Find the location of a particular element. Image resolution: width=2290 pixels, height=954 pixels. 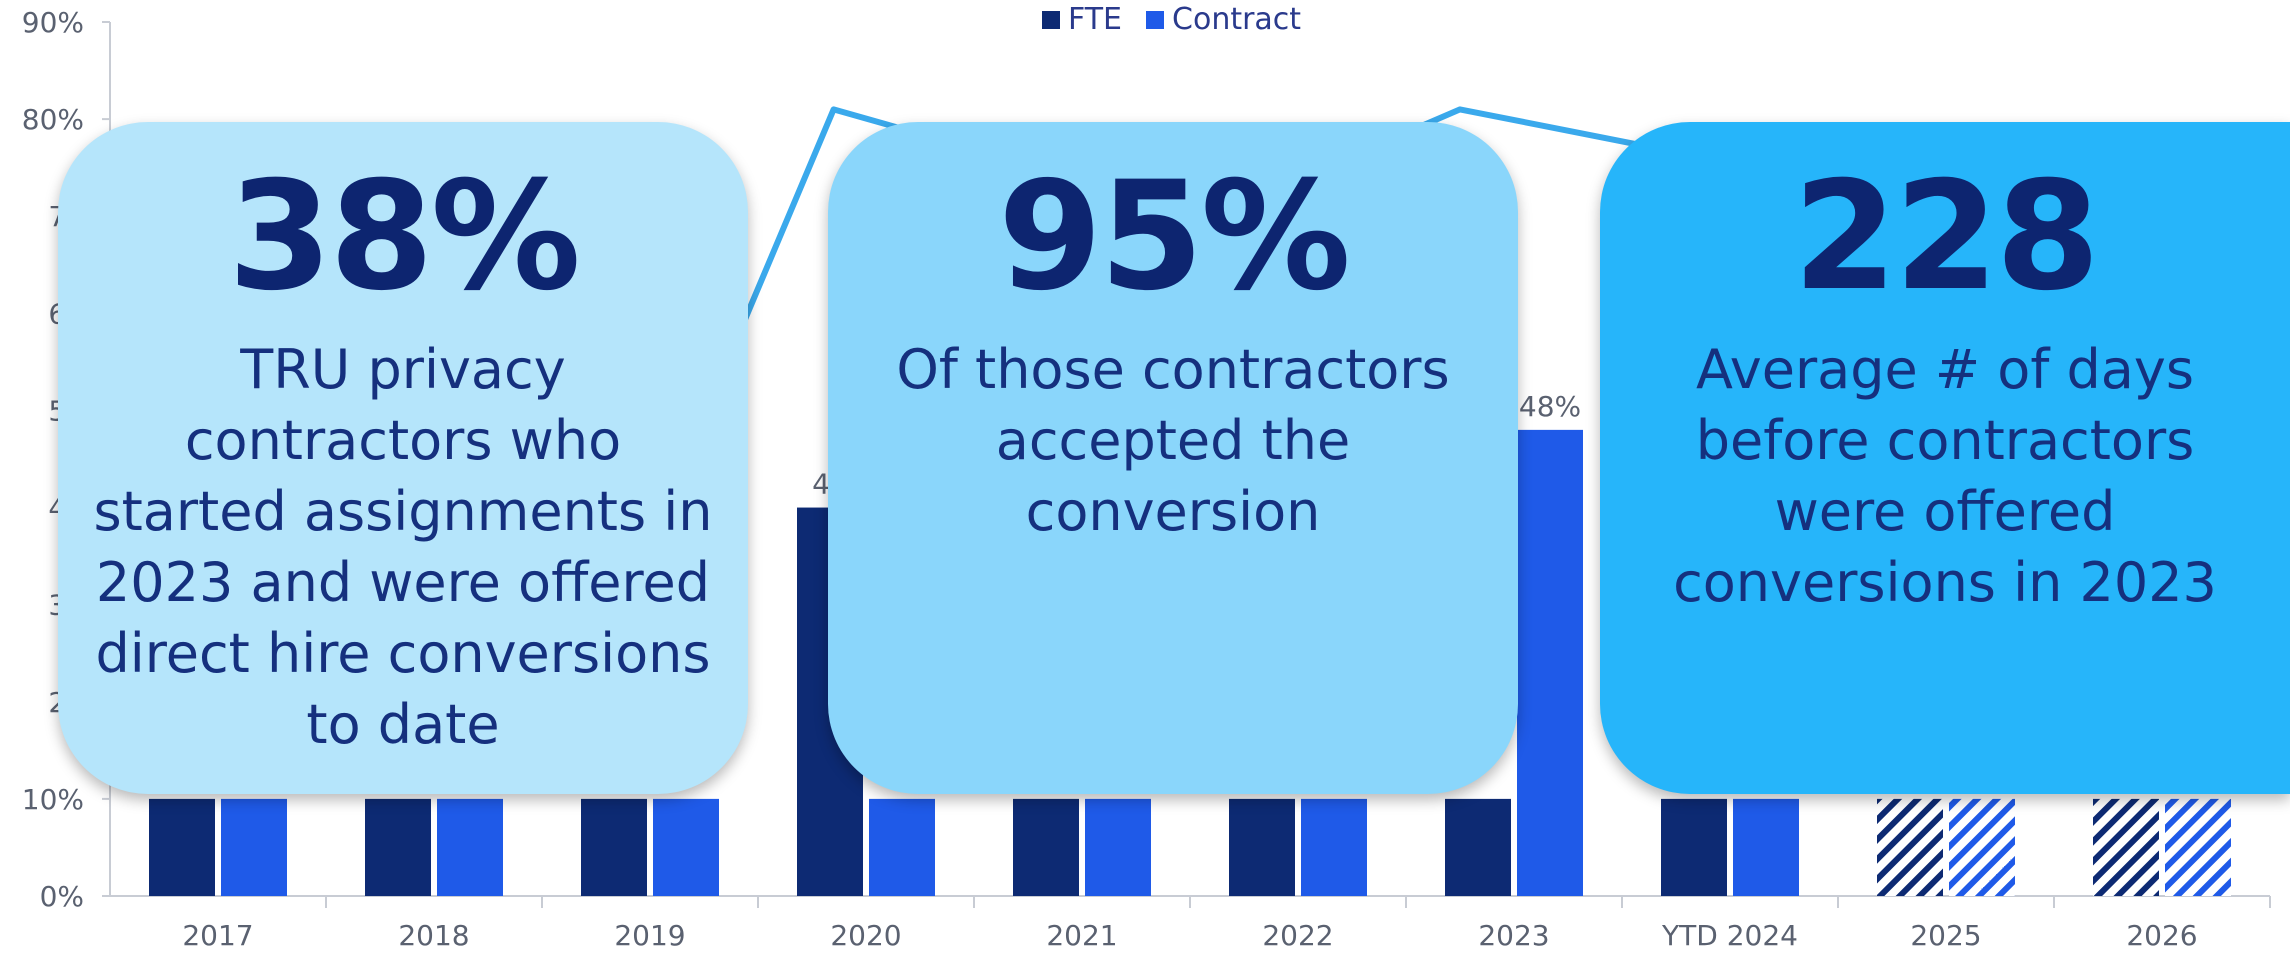

x-tick-label: 2021 is located at coordinates (1081, 935).